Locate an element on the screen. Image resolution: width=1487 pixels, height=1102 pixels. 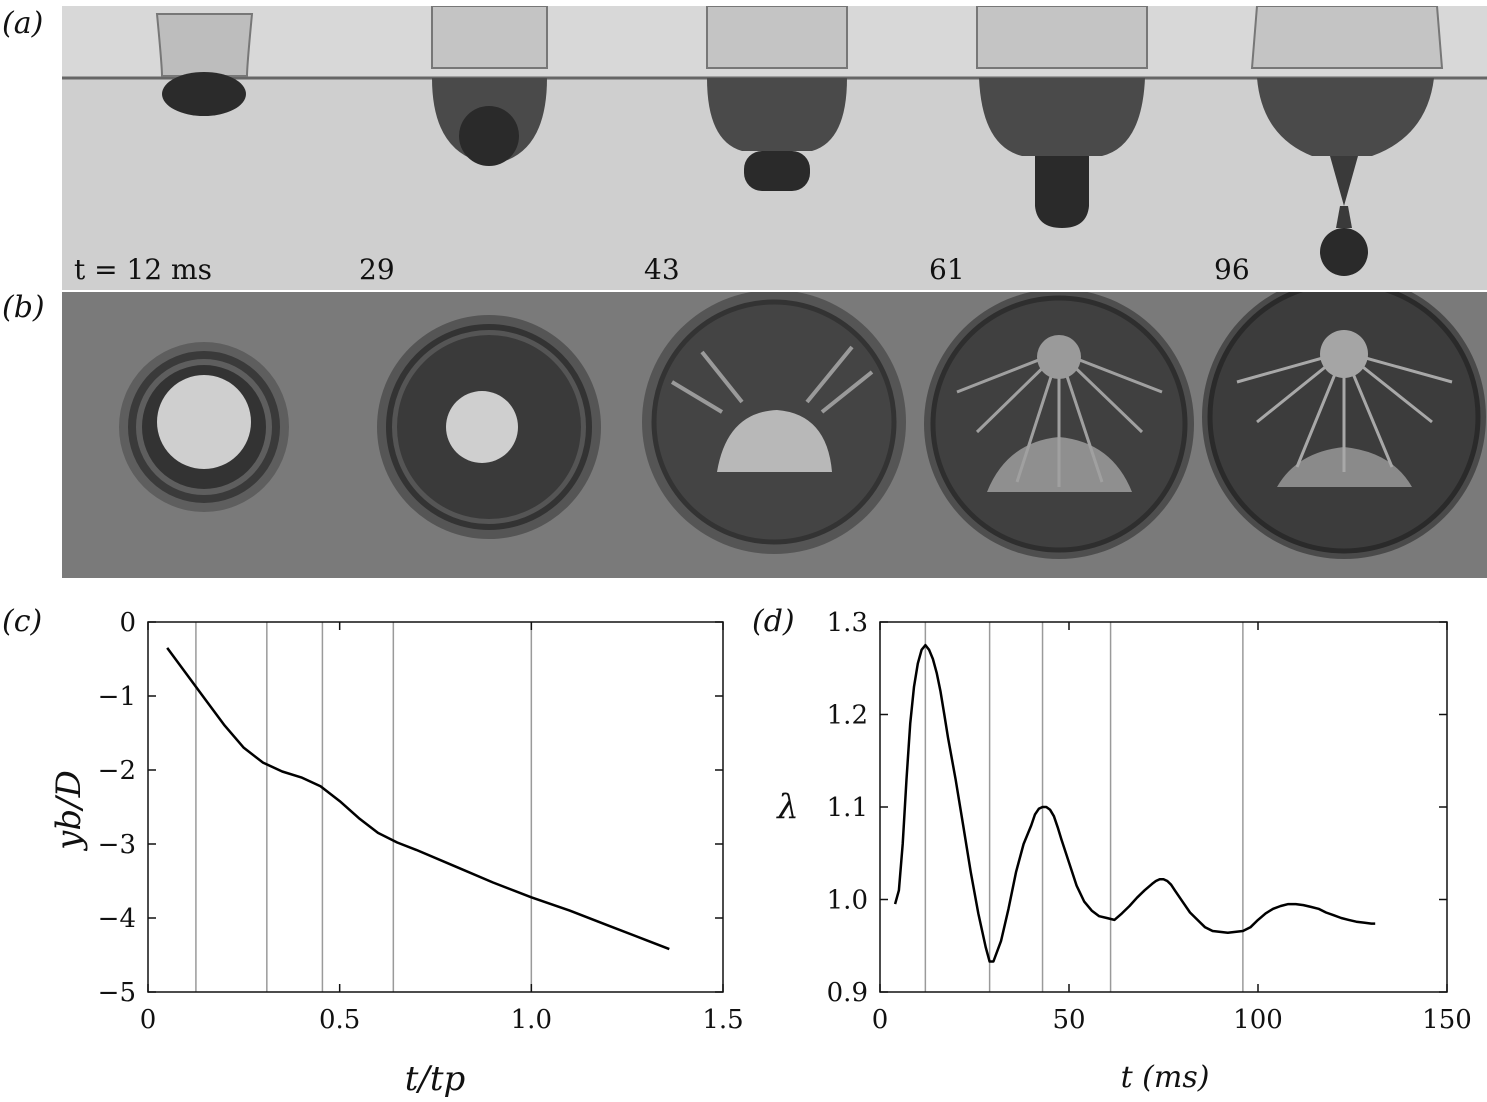
side-view-frame: t = 12 ms is located at coordinates (204, 148).